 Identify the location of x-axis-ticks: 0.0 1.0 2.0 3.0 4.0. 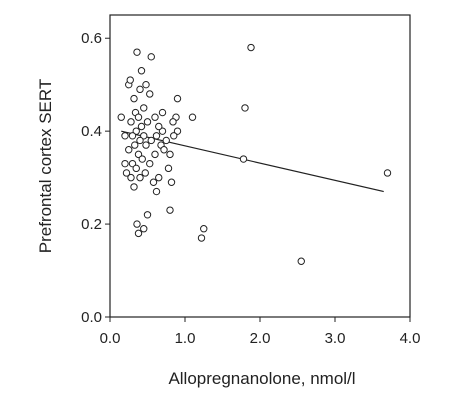
(260, 332).